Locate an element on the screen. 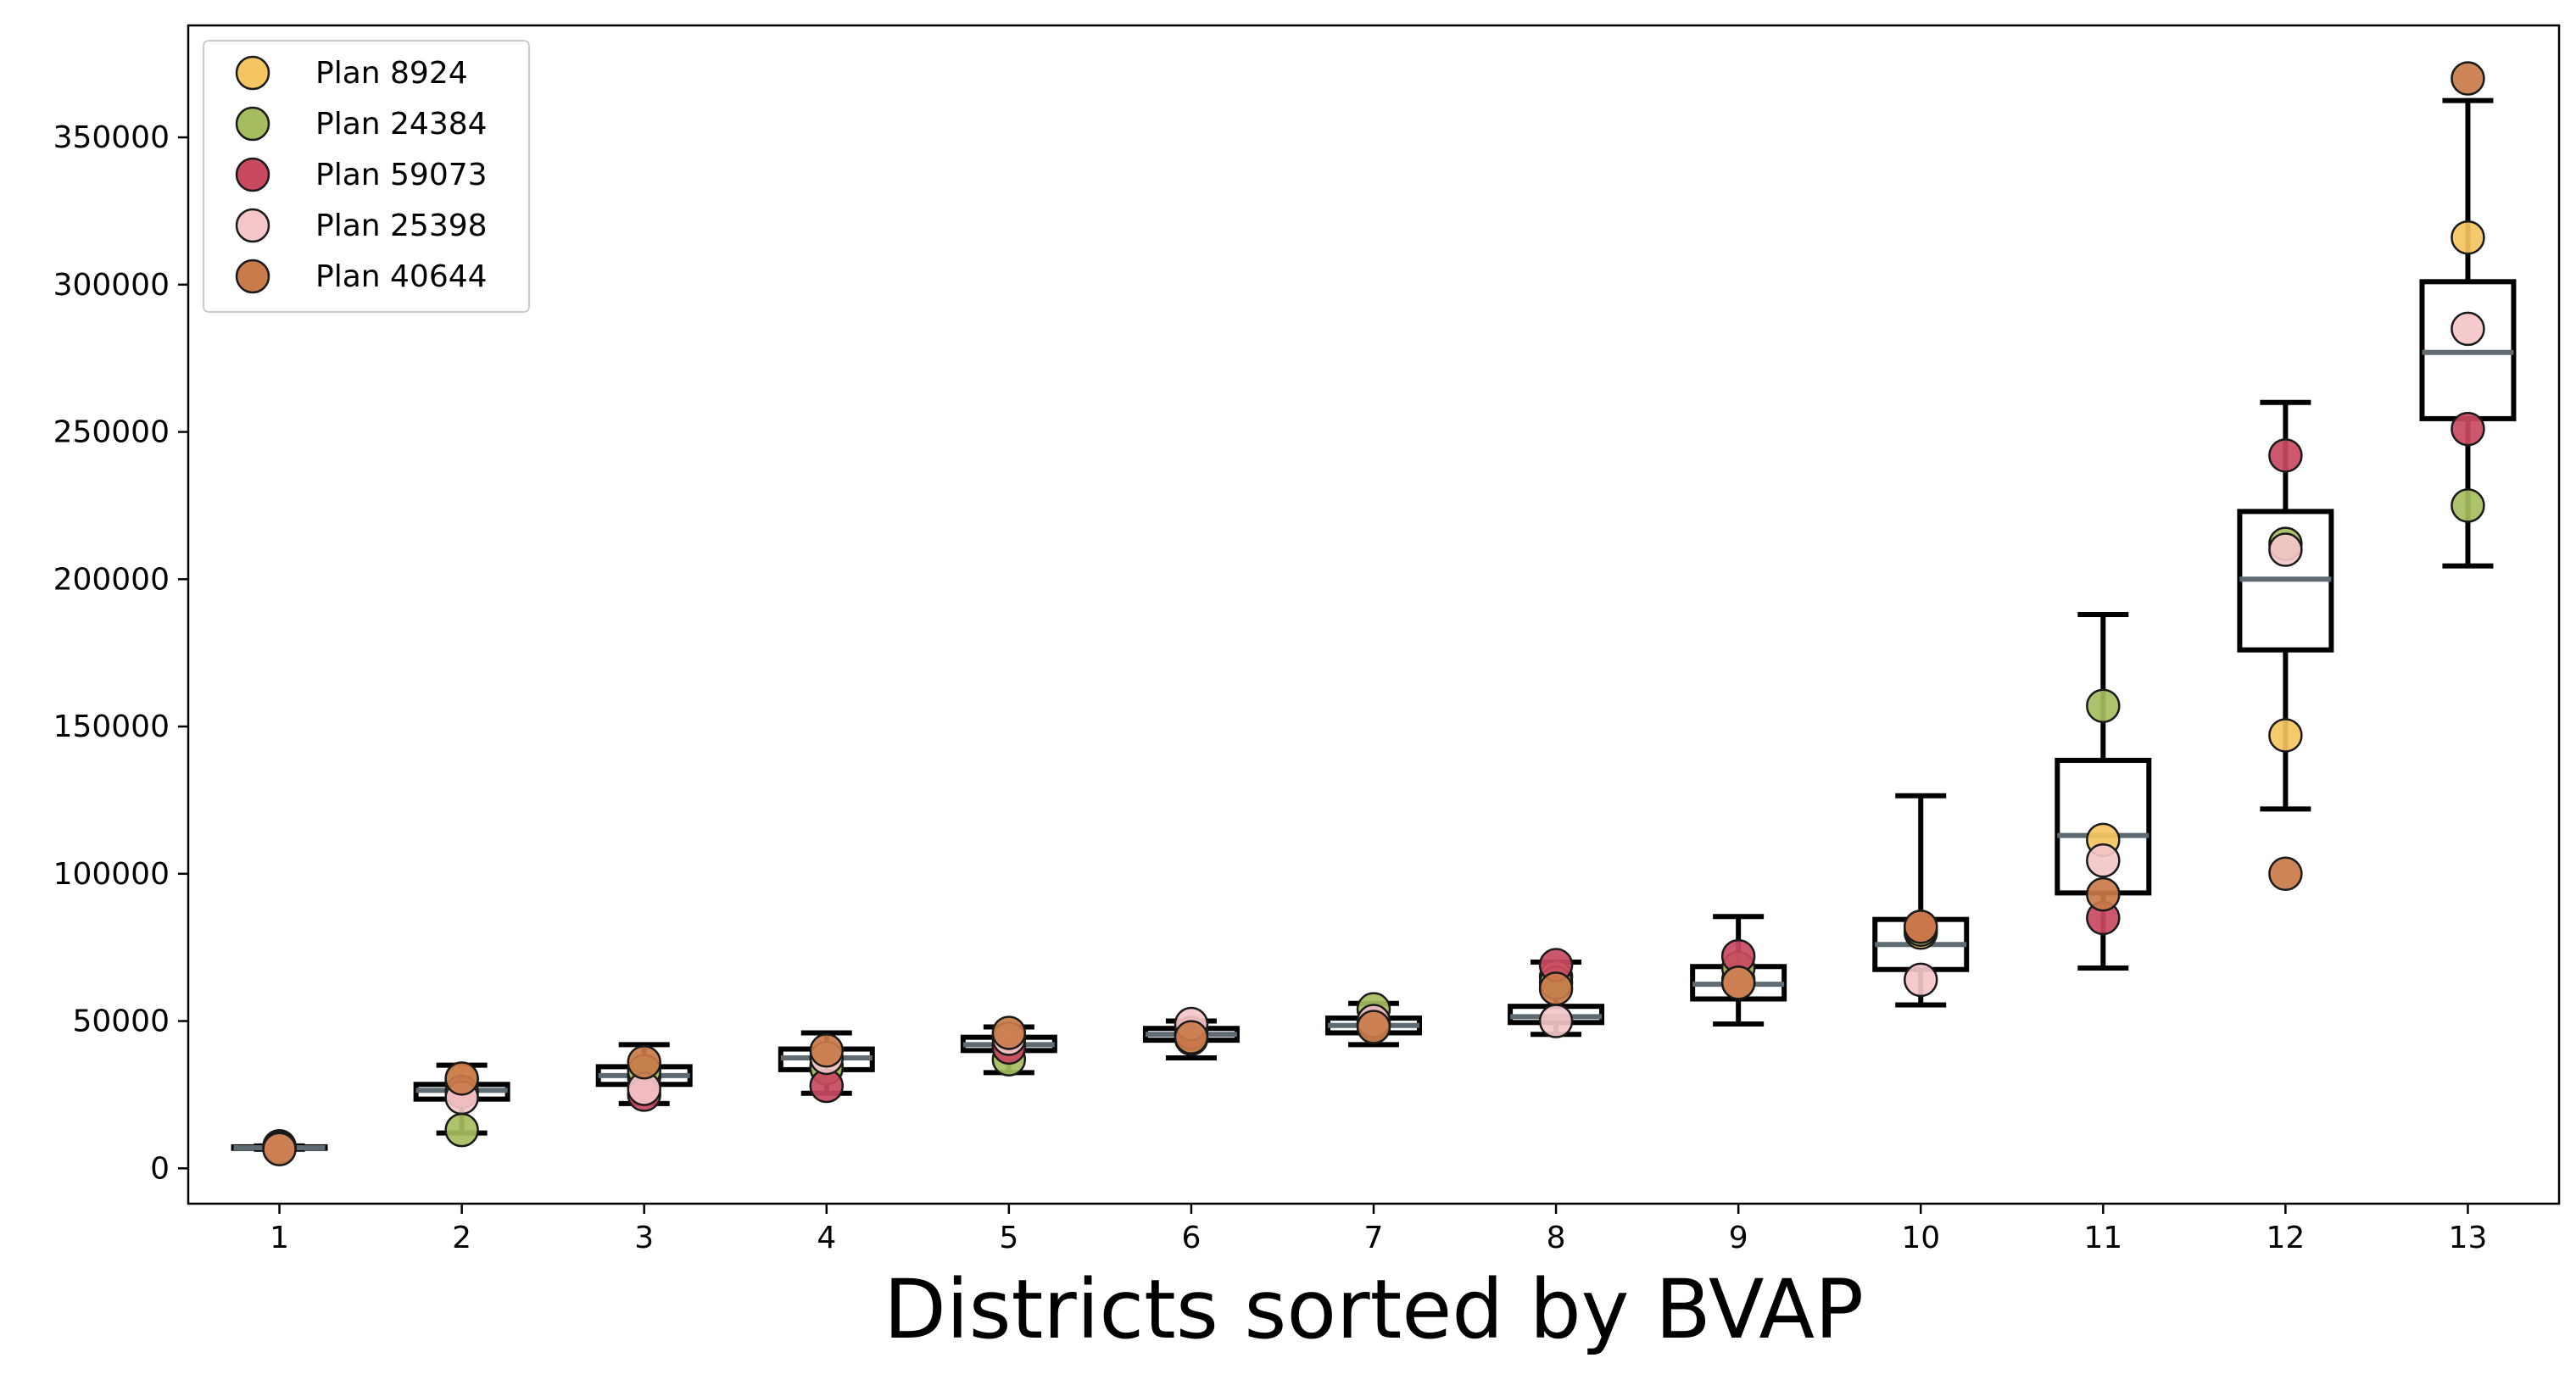  y-tick-label: 50000 is located at coordinates (121, 1021).